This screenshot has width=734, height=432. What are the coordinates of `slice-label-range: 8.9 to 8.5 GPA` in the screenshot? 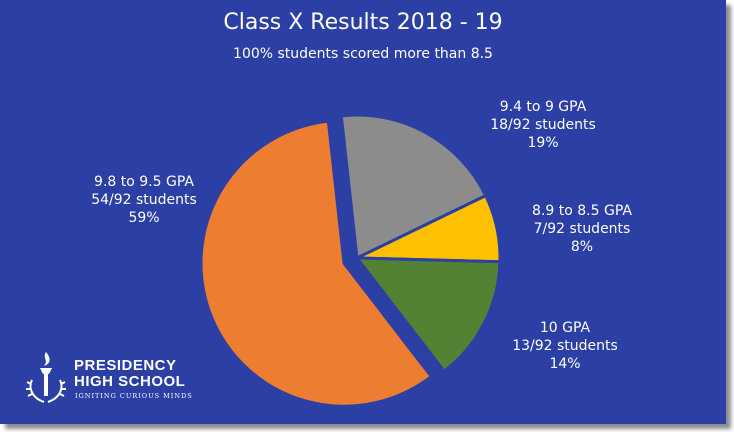 It's located at (582, 211).